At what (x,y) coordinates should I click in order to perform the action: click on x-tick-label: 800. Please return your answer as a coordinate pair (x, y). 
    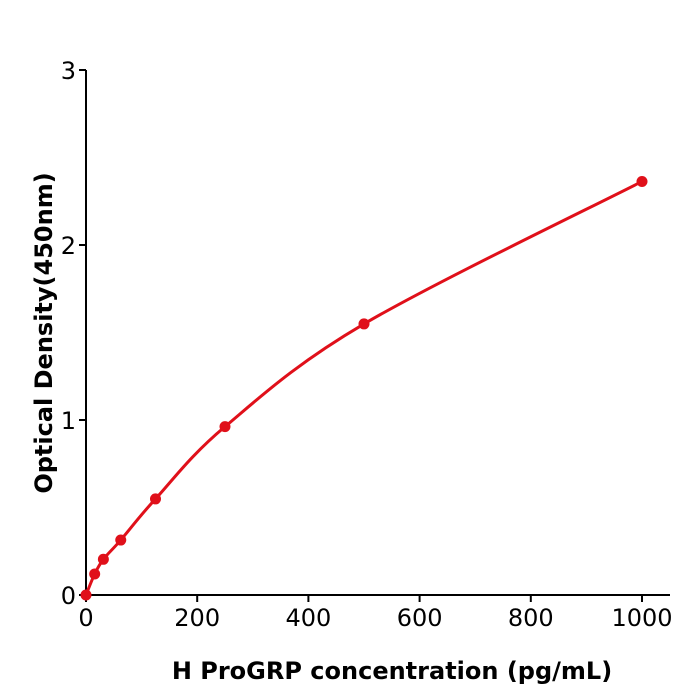
    Looking at the image, I should click on (531, 618).